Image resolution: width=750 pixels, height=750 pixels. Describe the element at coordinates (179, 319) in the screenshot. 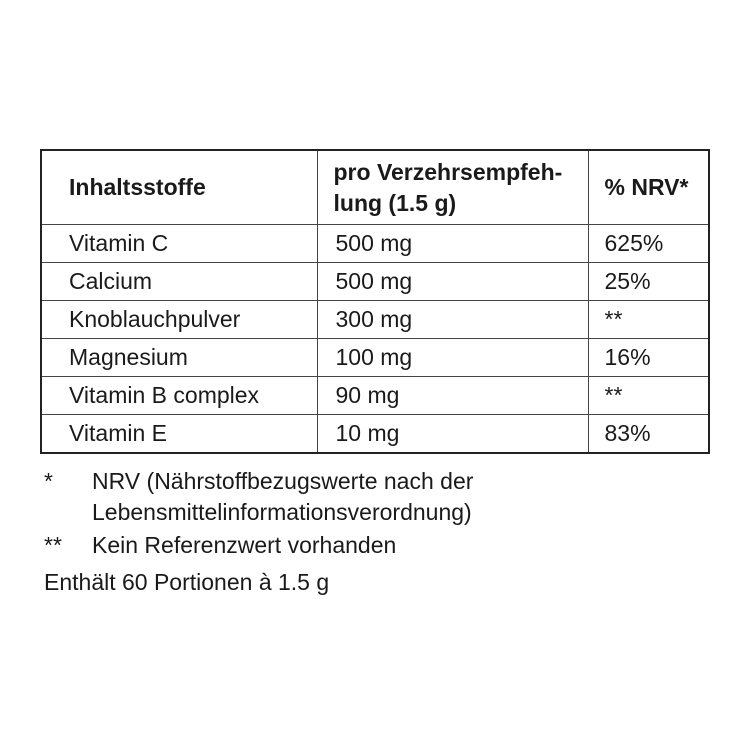

I see `table-cell: Knoblauchpulver` at that location.